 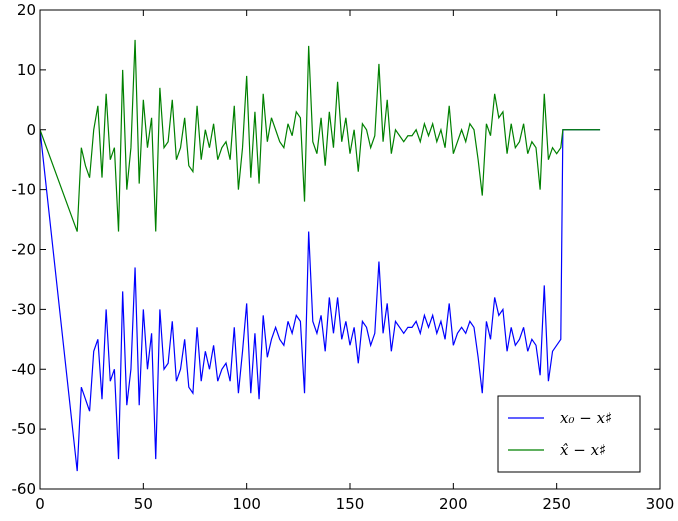 What do you see at coordinates (24, 190) in the screenshot?
I see `y-tick-label: -10` at bounding box center [24, 190].